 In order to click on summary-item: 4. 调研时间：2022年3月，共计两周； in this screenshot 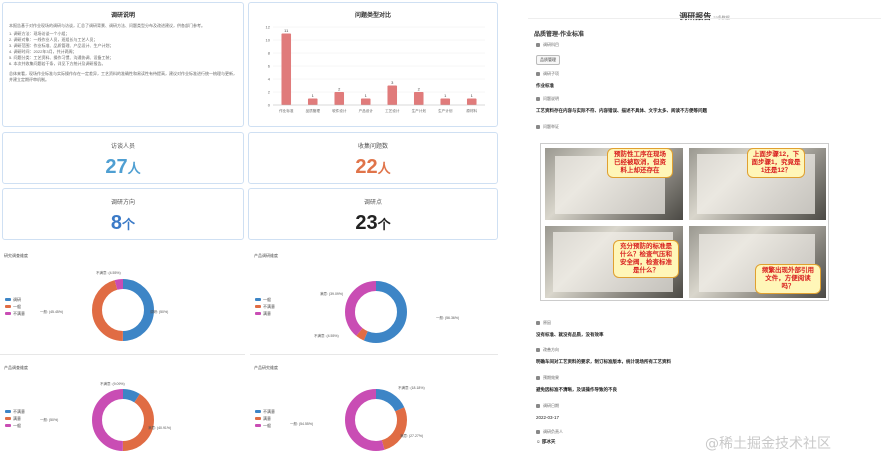, I will do `click(43, 51)`.